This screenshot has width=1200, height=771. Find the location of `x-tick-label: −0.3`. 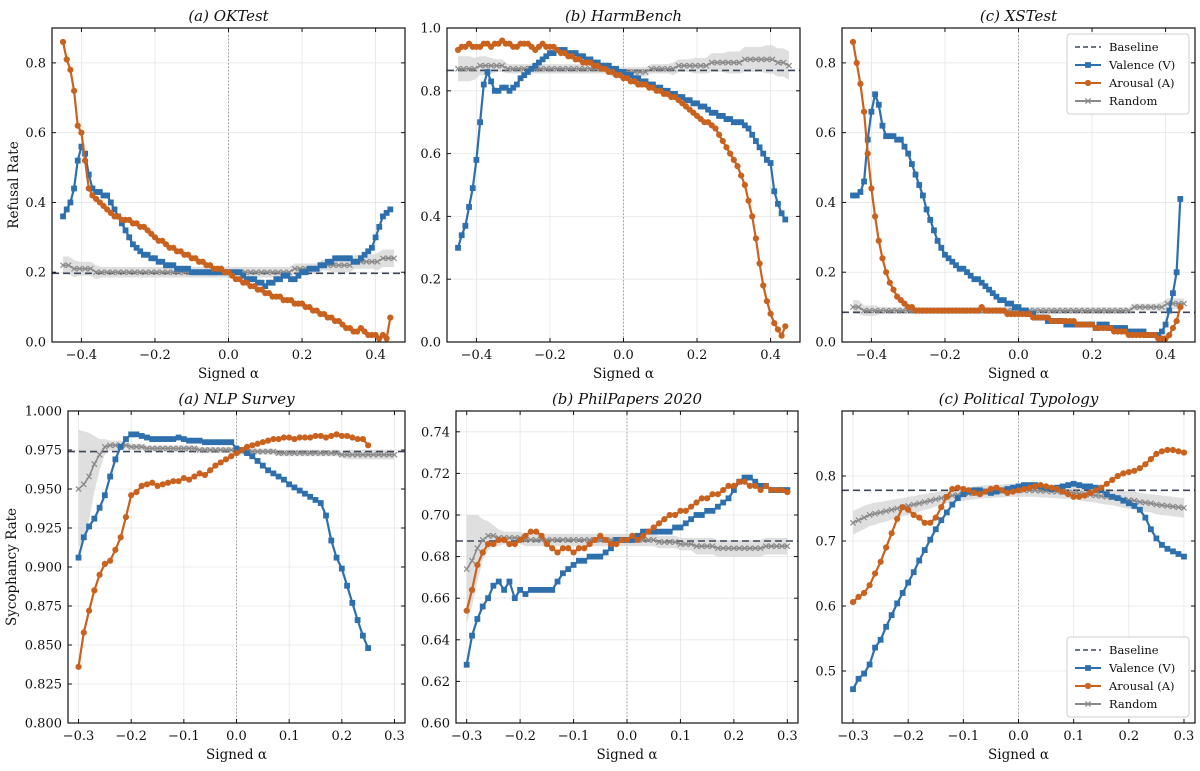

x-tick-label: −0.3 is located at coordinates (79, 736).